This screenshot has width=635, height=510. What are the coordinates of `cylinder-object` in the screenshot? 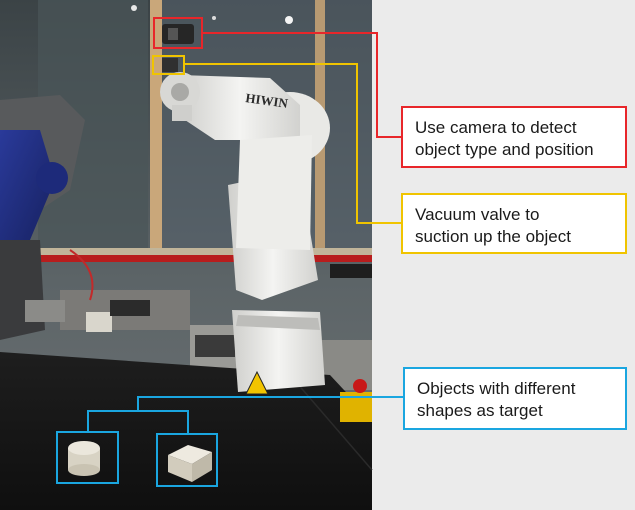 It's located at (84, 458).